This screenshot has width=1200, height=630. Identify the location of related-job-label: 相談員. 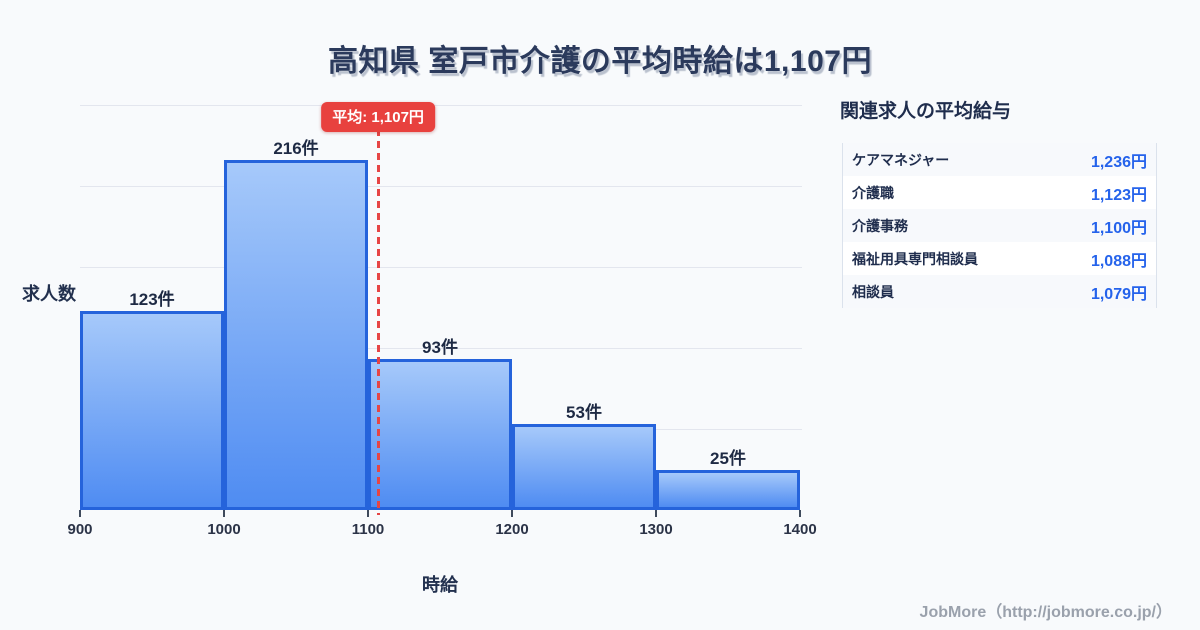
(873, 291).